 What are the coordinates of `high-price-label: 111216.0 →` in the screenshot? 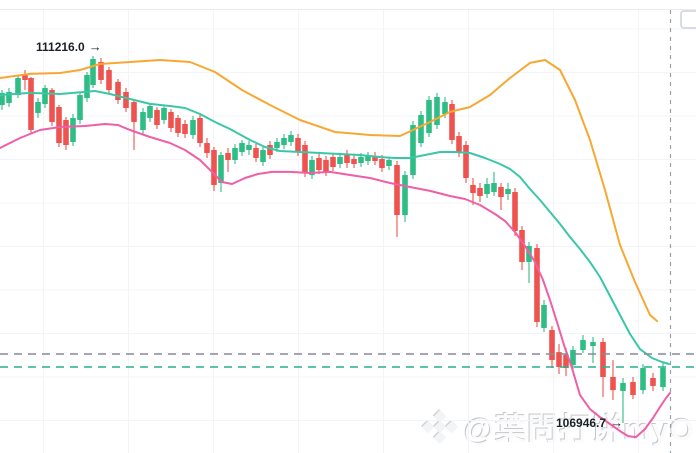 It's located at (69, 46).